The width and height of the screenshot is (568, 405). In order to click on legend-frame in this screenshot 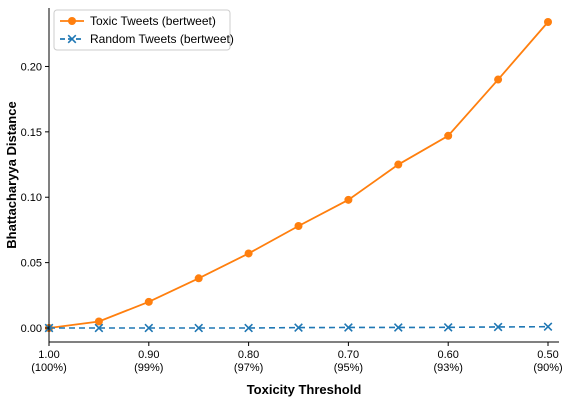, I will do `click(142, 30)`.